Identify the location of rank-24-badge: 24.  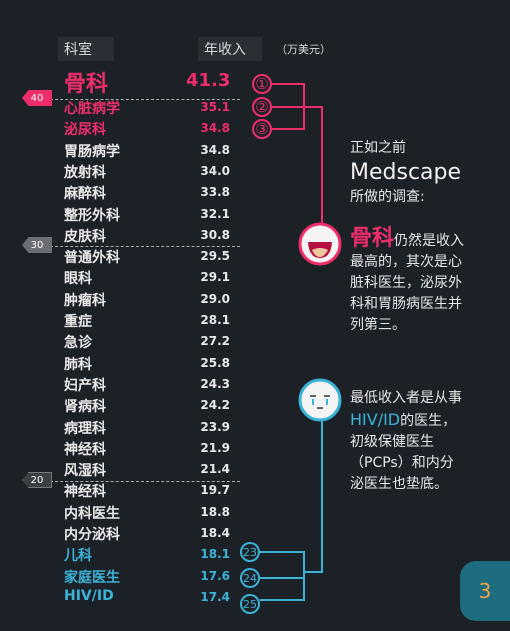
(250, 578).